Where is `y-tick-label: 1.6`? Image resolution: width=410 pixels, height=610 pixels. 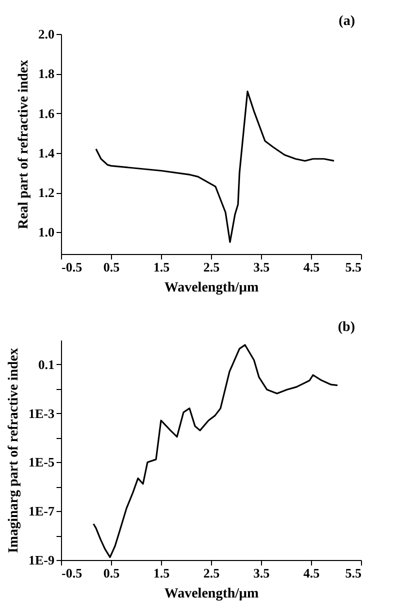
y-tick-label: 1.6 is located at coordinates (46, 113).